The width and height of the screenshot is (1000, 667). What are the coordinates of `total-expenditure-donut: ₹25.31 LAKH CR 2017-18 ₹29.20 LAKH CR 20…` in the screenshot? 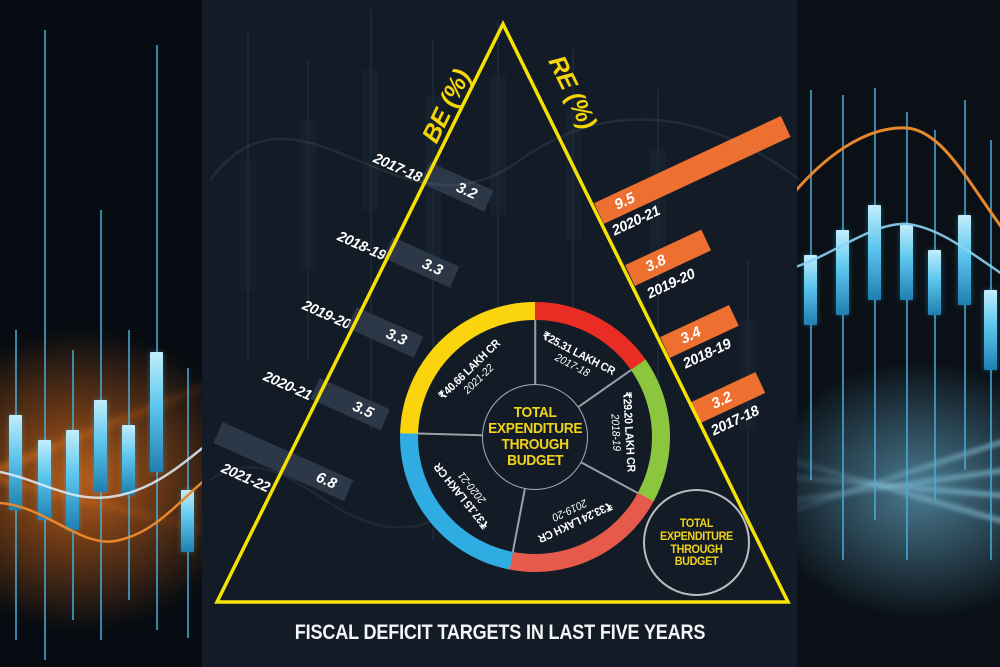 It's located at (535, 437).